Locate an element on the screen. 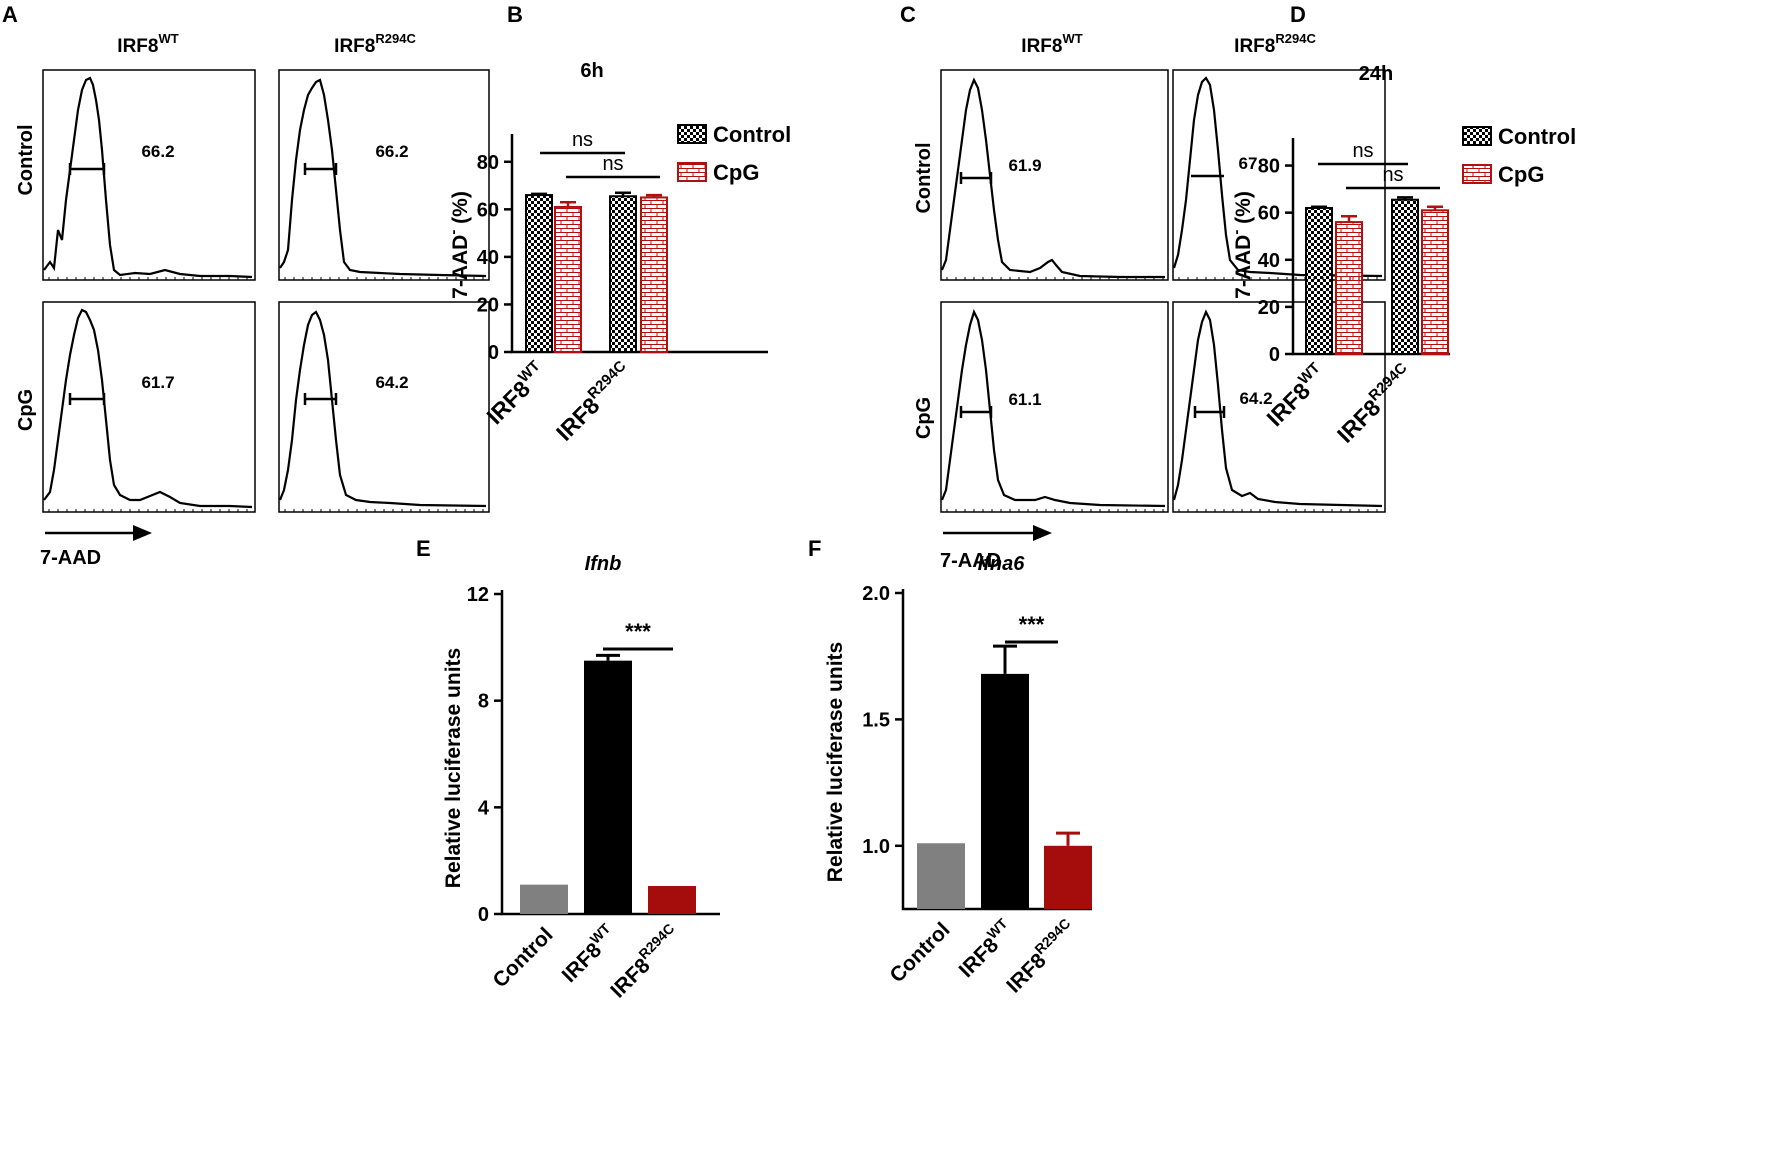  panel-letter-d: D is located at coordinates (1298, 14).